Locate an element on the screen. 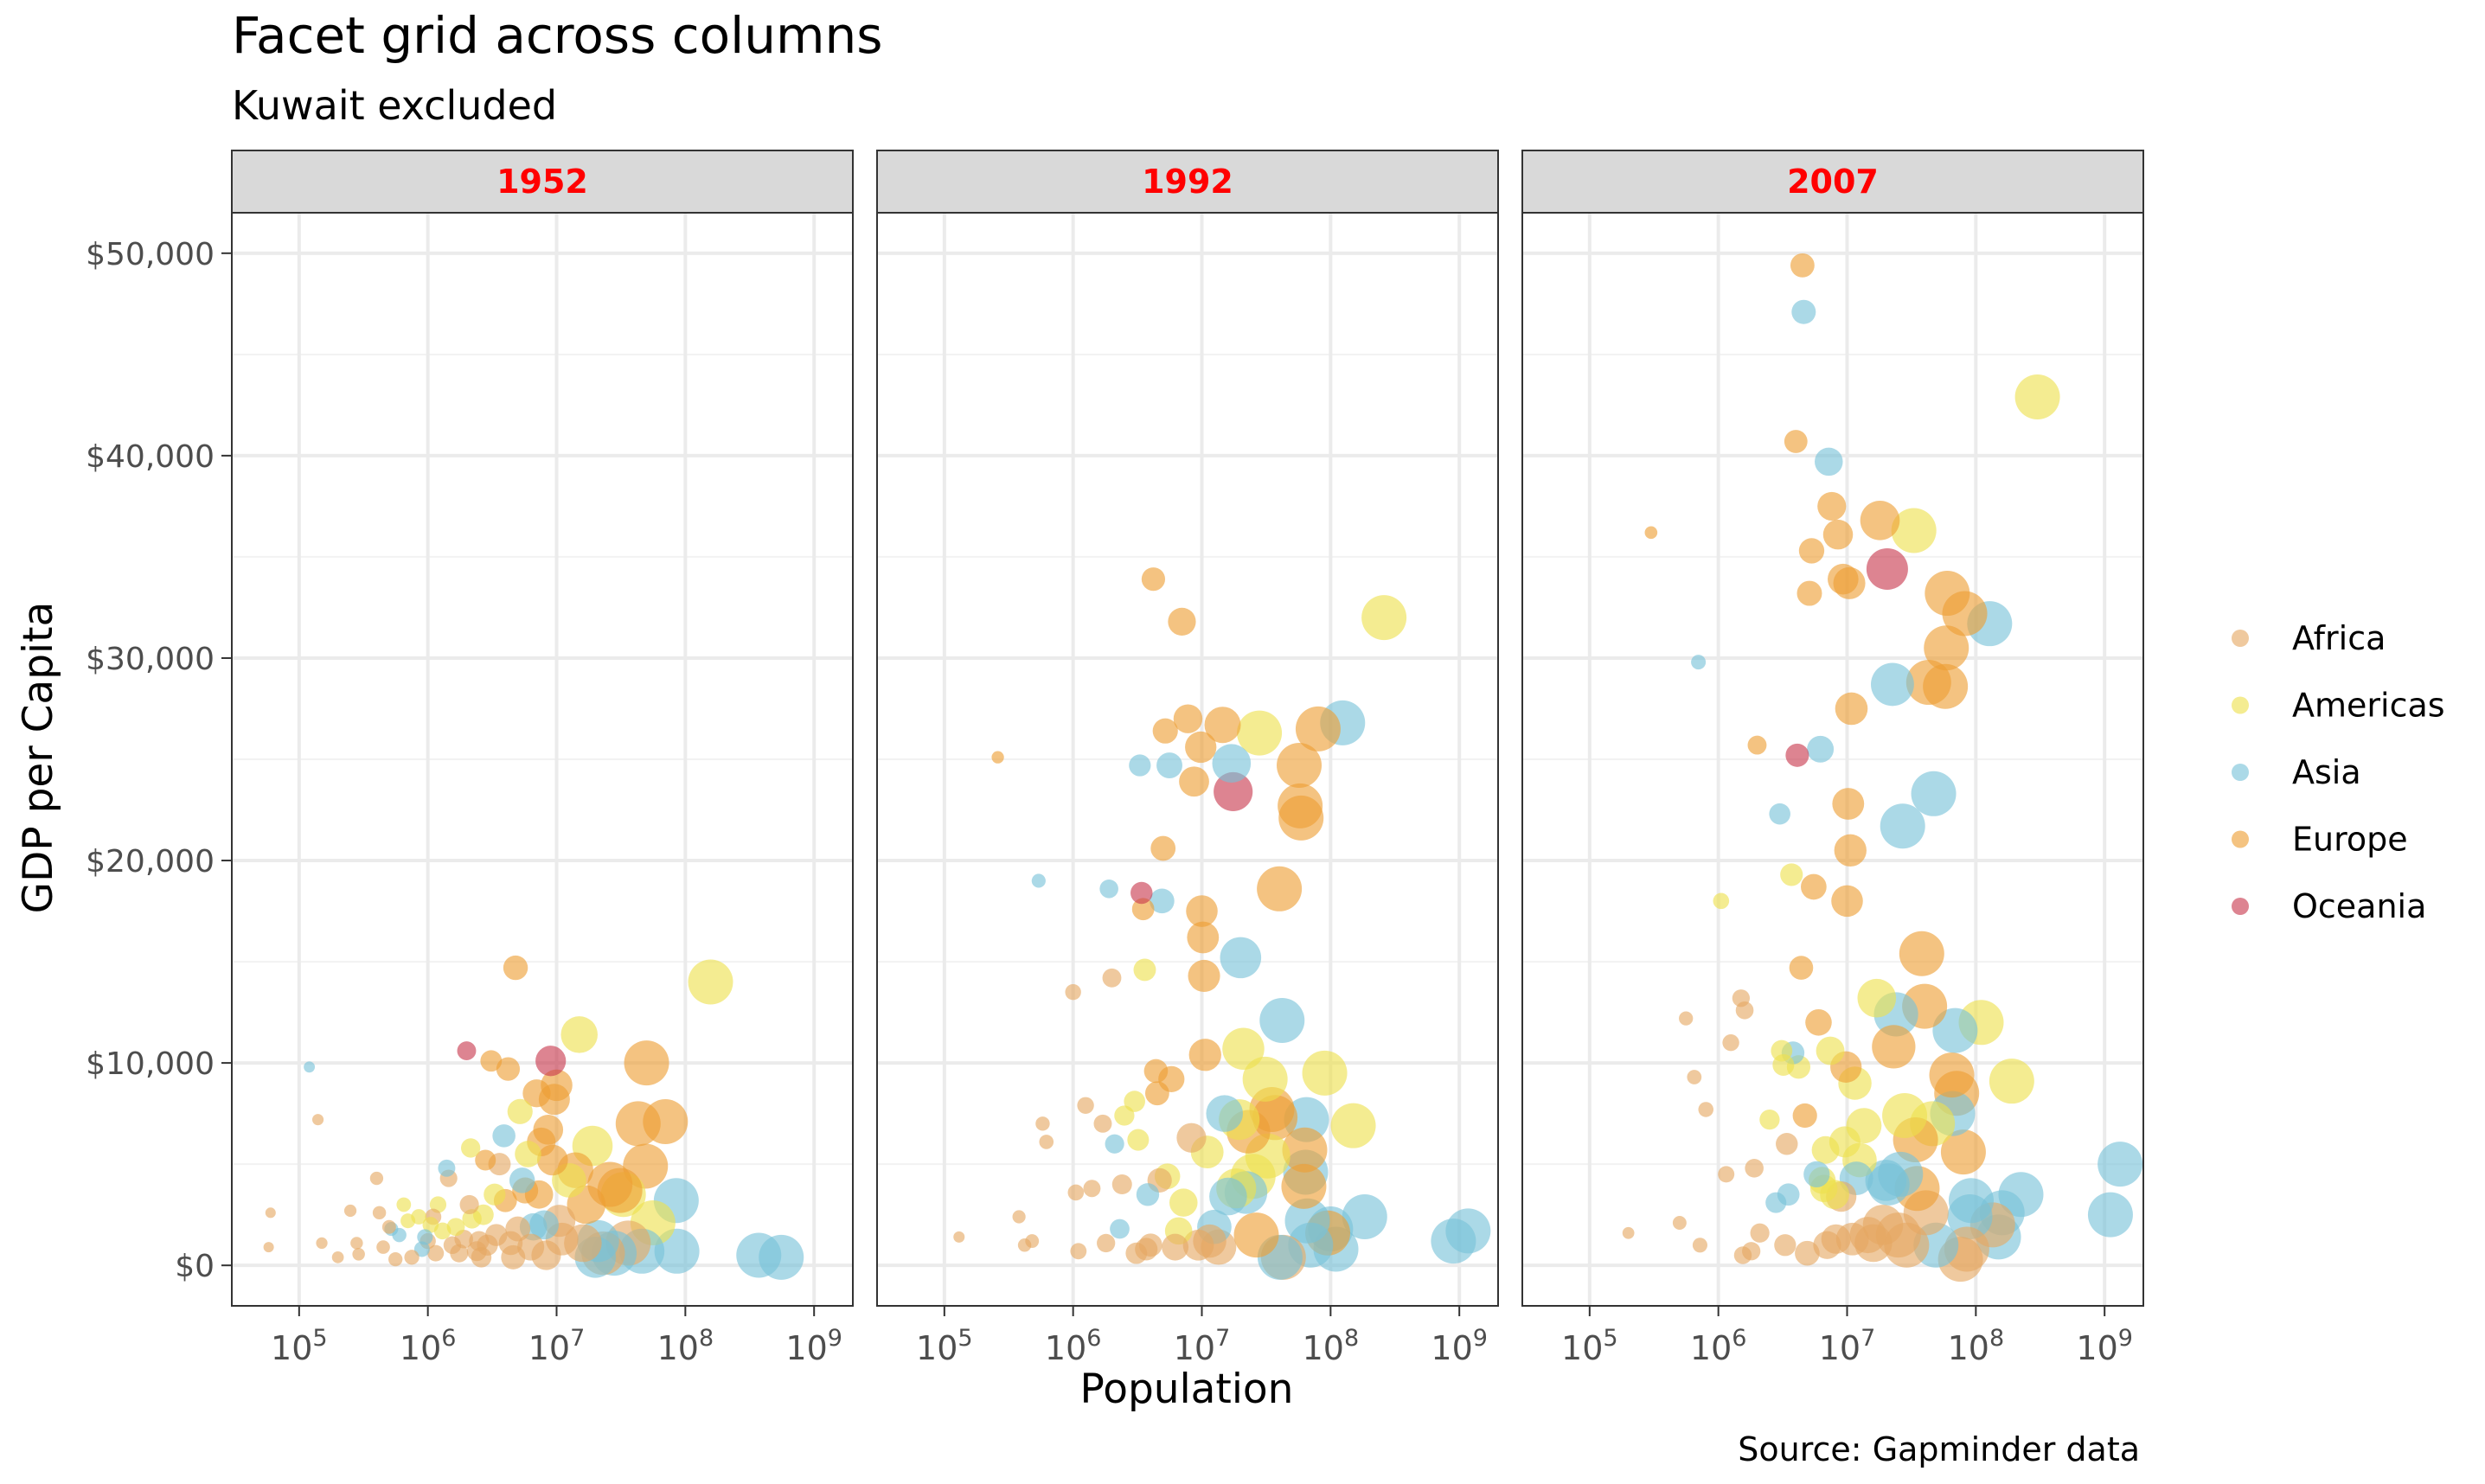  x-tick-label: 105 is located at coordinates (944, 1346).